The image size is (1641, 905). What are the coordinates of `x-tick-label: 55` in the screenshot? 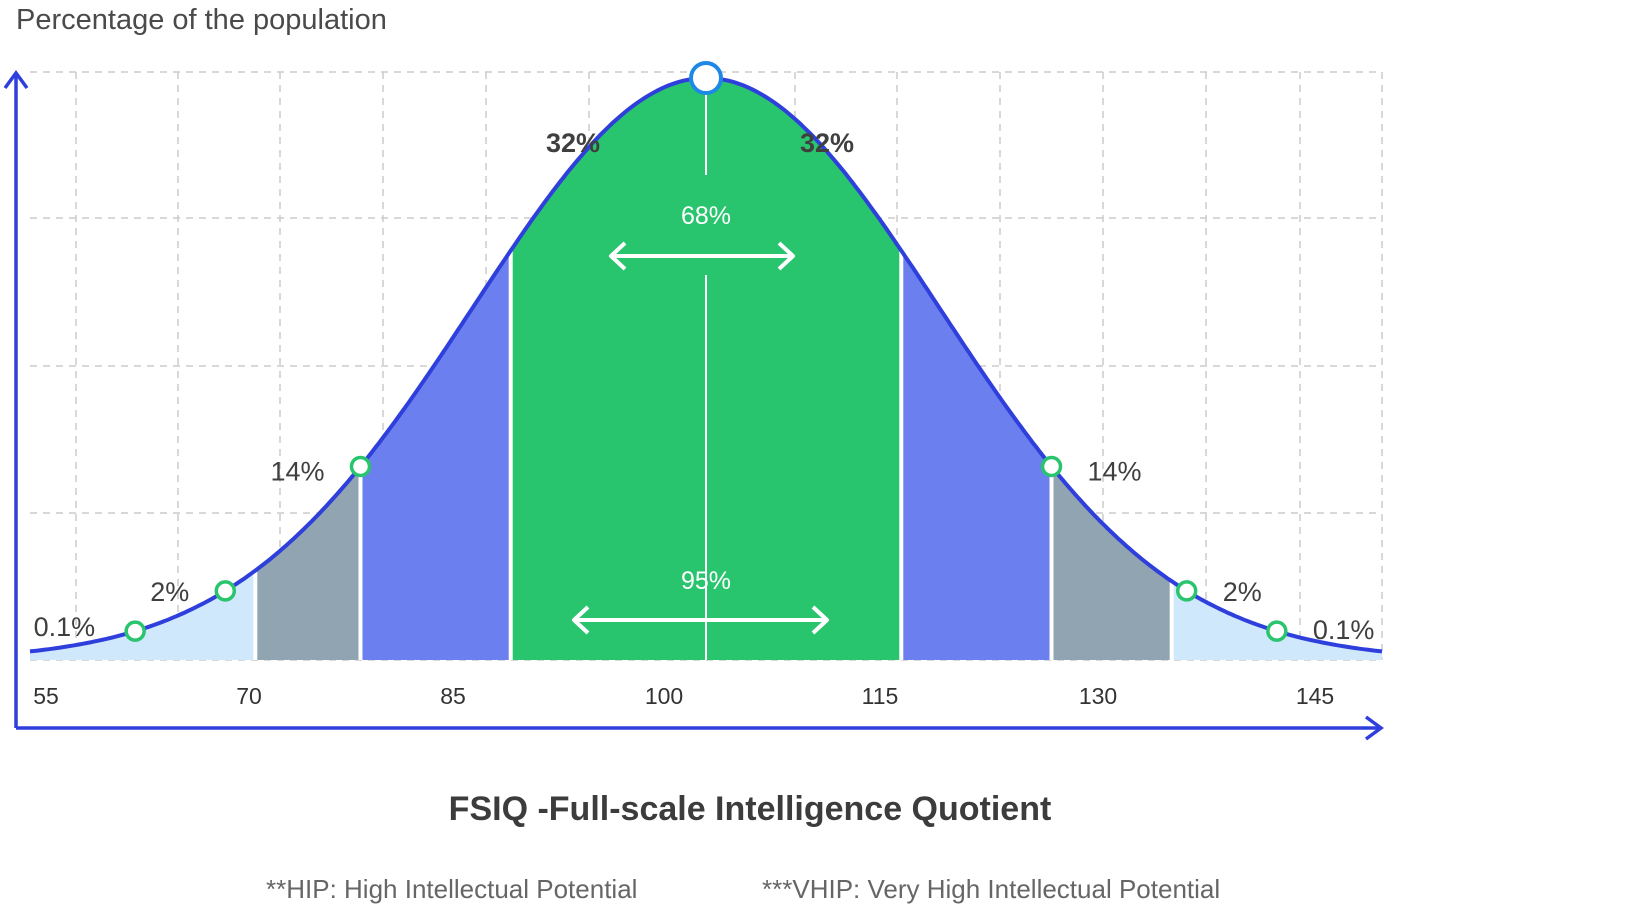 It's located at (46, 696).